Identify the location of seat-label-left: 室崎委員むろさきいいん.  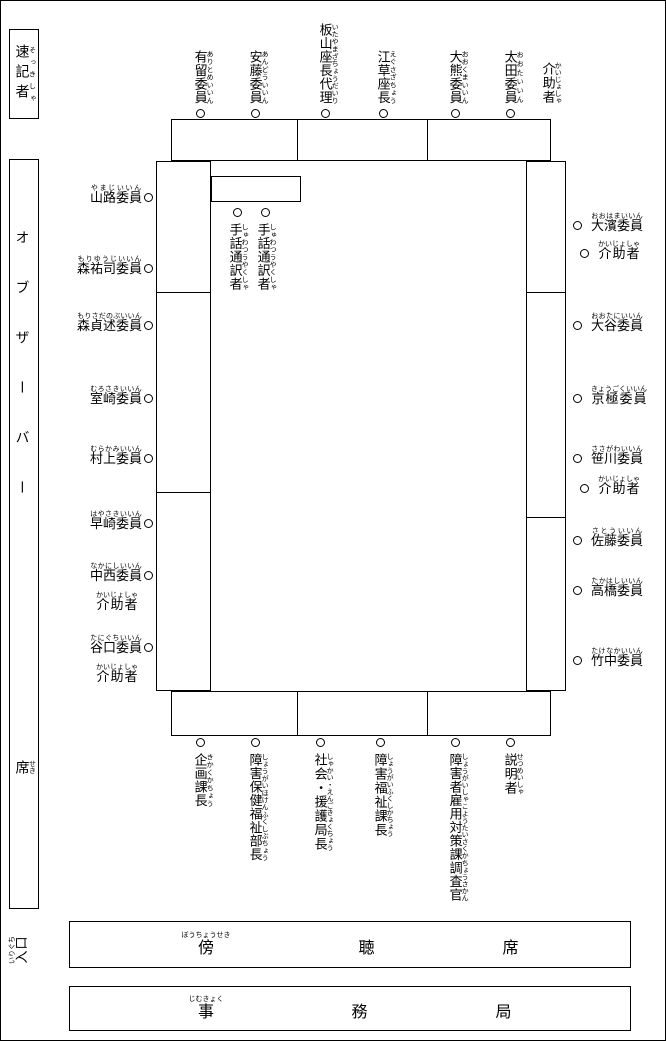
(115, 396).